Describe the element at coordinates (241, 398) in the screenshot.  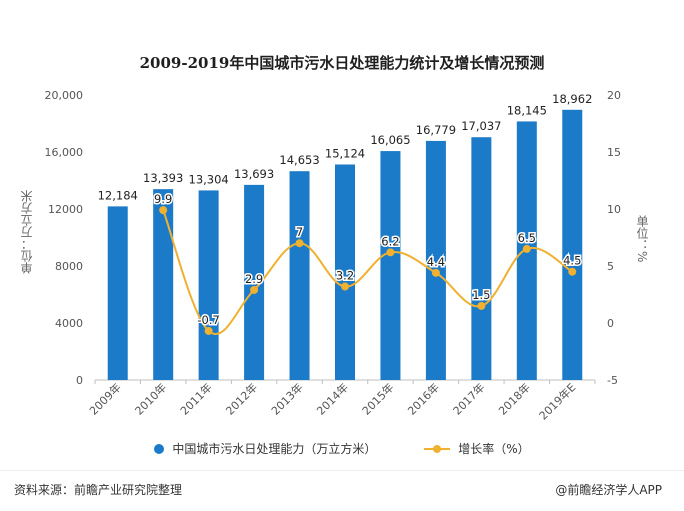
I see `x-tick-label: 2012年` at that location.